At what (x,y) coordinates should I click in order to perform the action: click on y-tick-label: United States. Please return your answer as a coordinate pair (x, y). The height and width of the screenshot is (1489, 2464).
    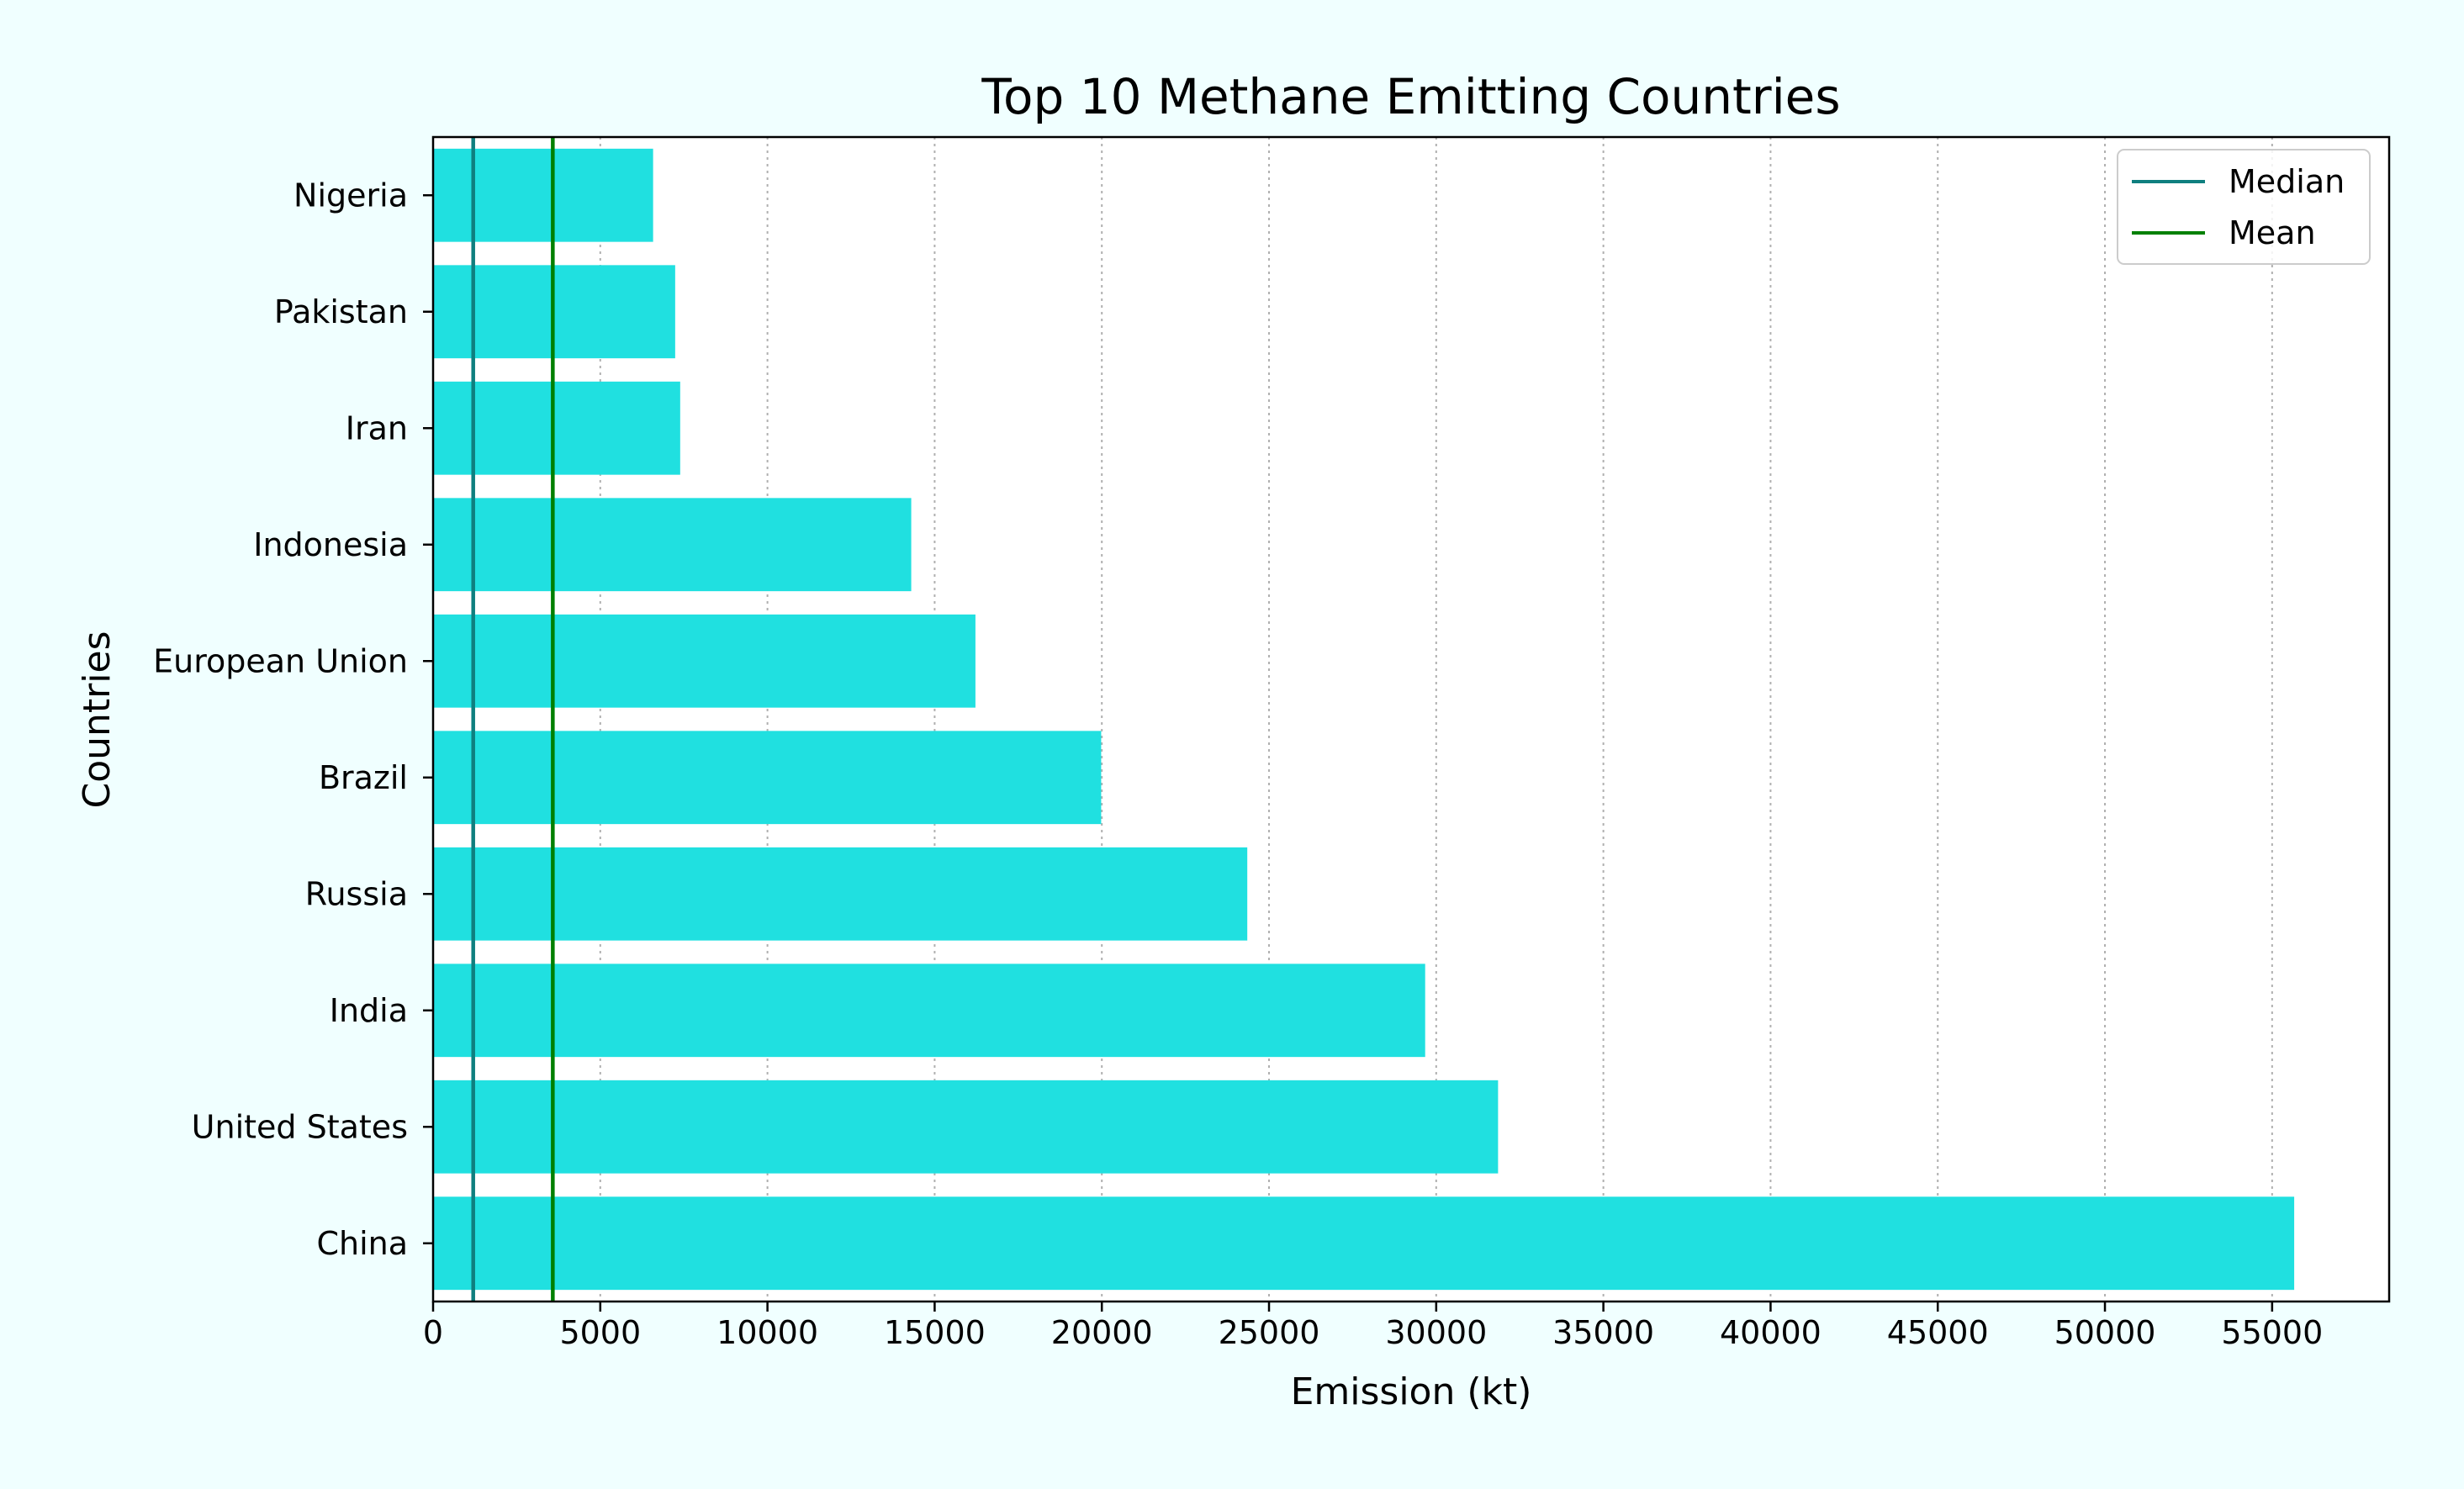
    Looking at the image, I should click on (300, 1126).